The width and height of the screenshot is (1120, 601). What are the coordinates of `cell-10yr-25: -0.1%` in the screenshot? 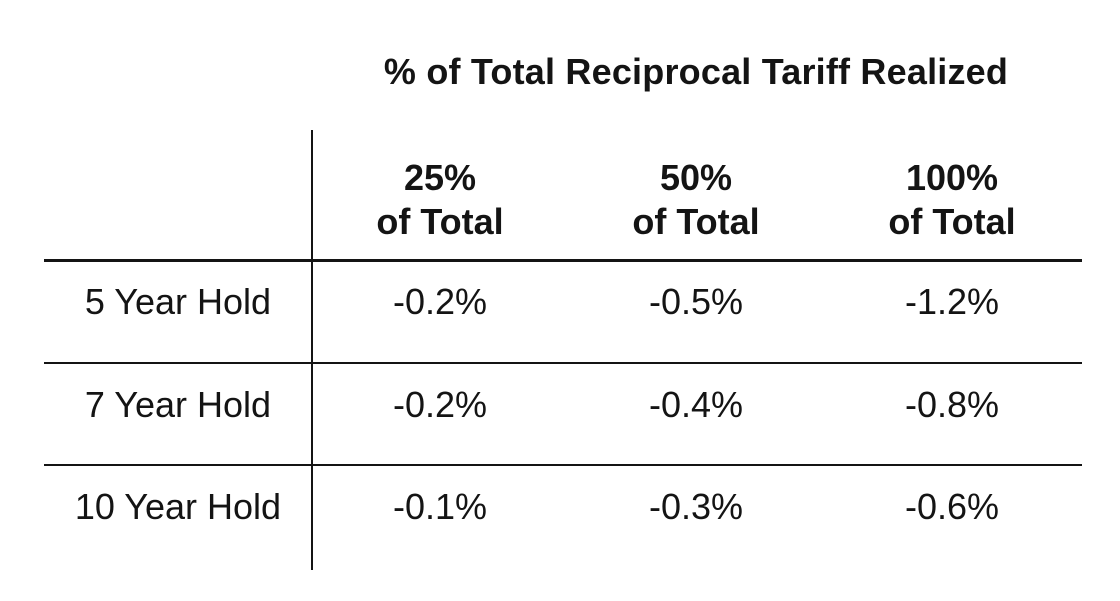 It's located at (440, 506).